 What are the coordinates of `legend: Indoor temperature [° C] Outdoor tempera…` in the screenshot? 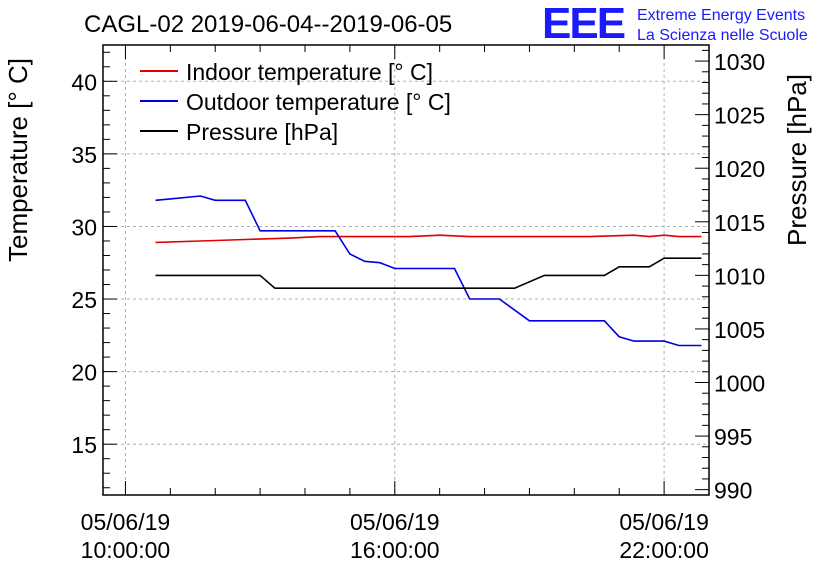 It's located at (295, 102).